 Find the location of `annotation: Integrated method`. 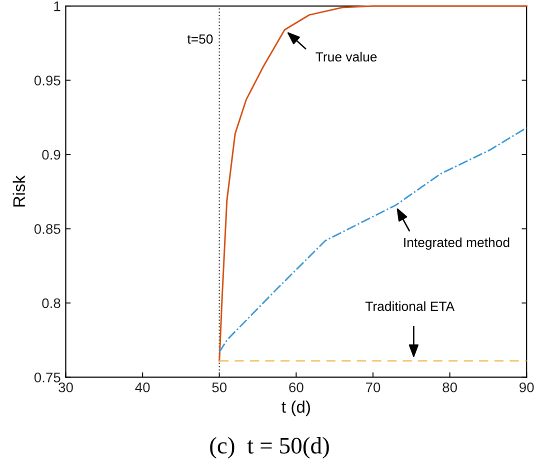

annotation: Integrated method is located at coordinates (457, 243).